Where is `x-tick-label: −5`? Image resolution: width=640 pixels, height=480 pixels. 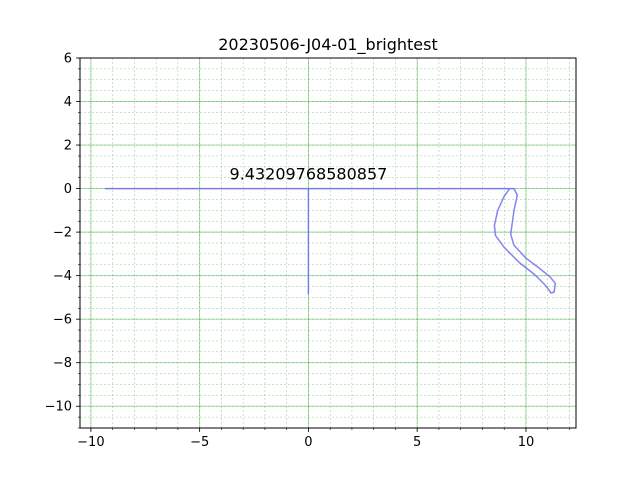 x-tick-label: −5 is located at coordinates (199, 442).